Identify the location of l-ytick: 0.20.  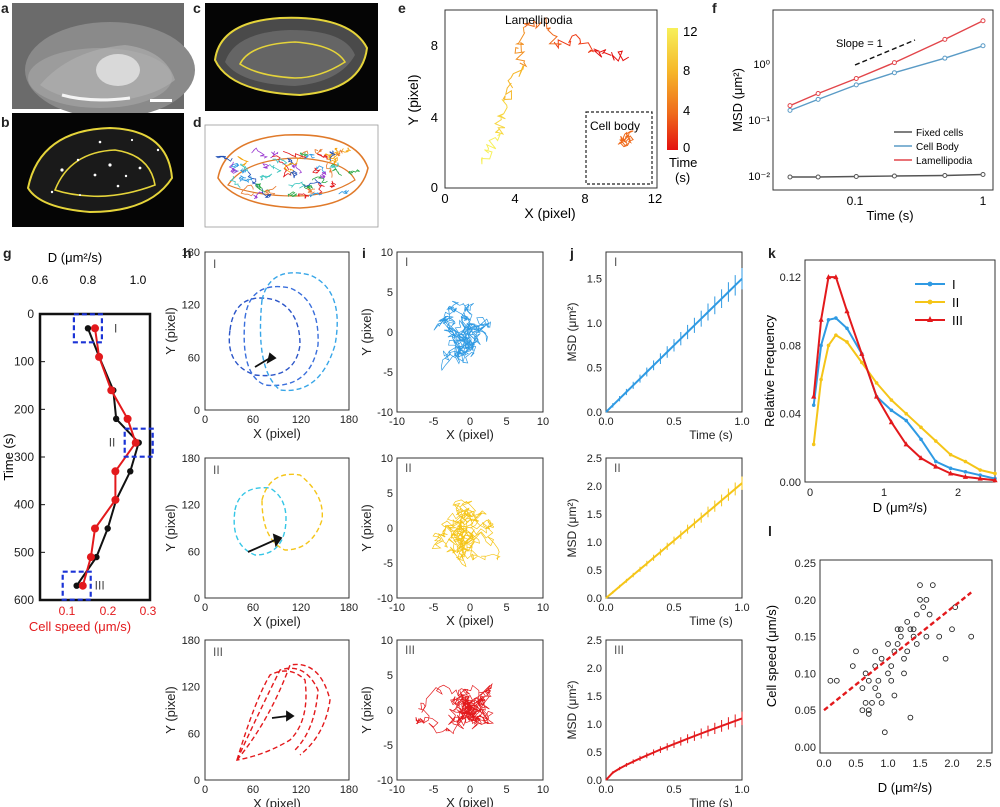
(805, 601).